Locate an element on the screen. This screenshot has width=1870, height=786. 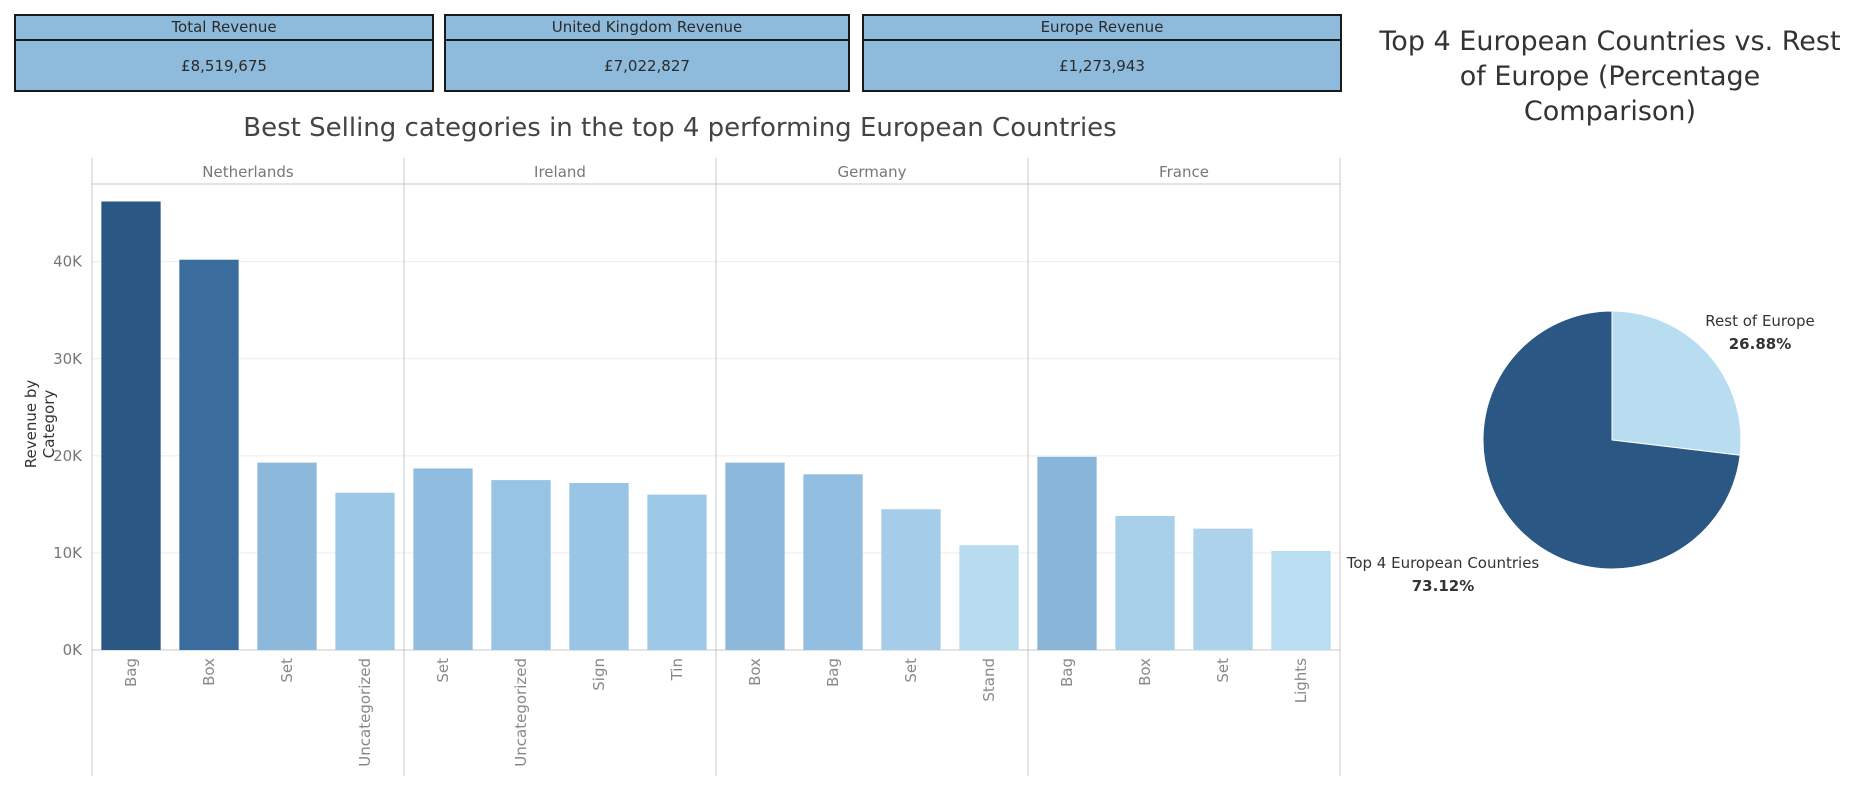
panel-header-germany: Germany is located at coordinates (872, 172).